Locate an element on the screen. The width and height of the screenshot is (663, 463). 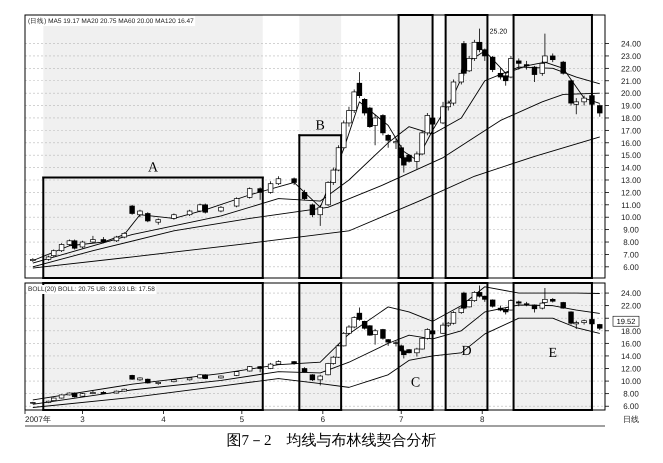
x-tick-label: 5 is located at coordinates (242, 419).